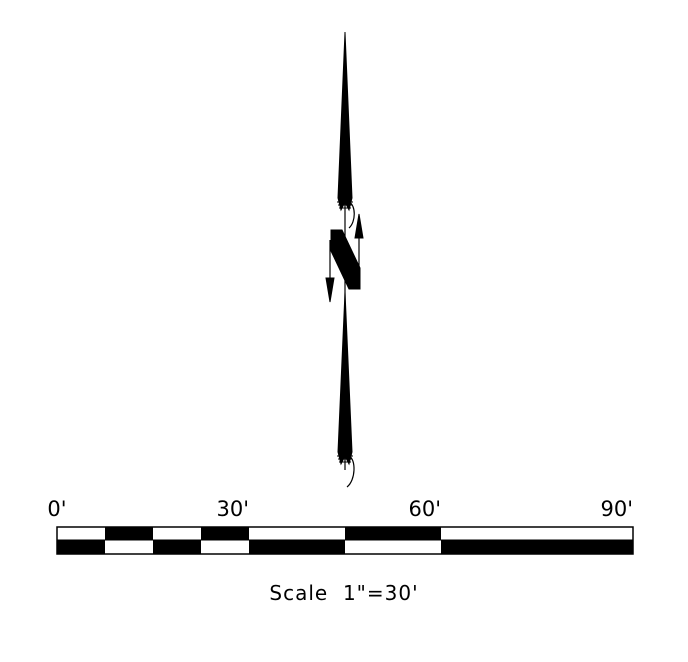 The image size is (688, 662). Describe the element at coordinates (350, 471) in the screenshot. I see `lower-hook` at that location.